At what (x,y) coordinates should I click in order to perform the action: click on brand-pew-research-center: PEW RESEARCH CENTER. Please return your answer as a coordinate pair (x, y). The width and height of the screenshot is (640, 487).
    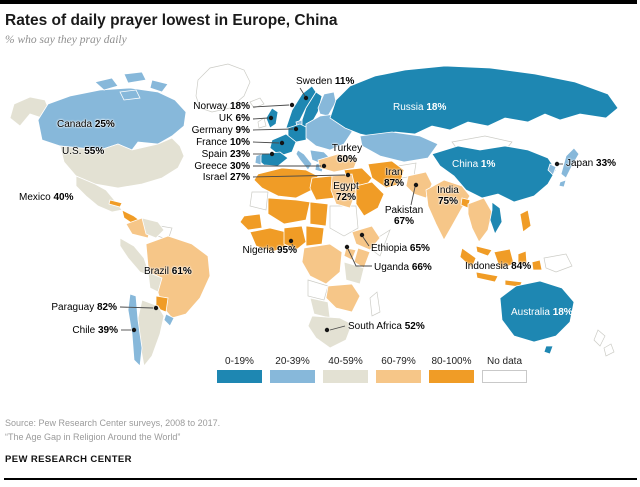
    Looking at the image, I should click on (68, 459).